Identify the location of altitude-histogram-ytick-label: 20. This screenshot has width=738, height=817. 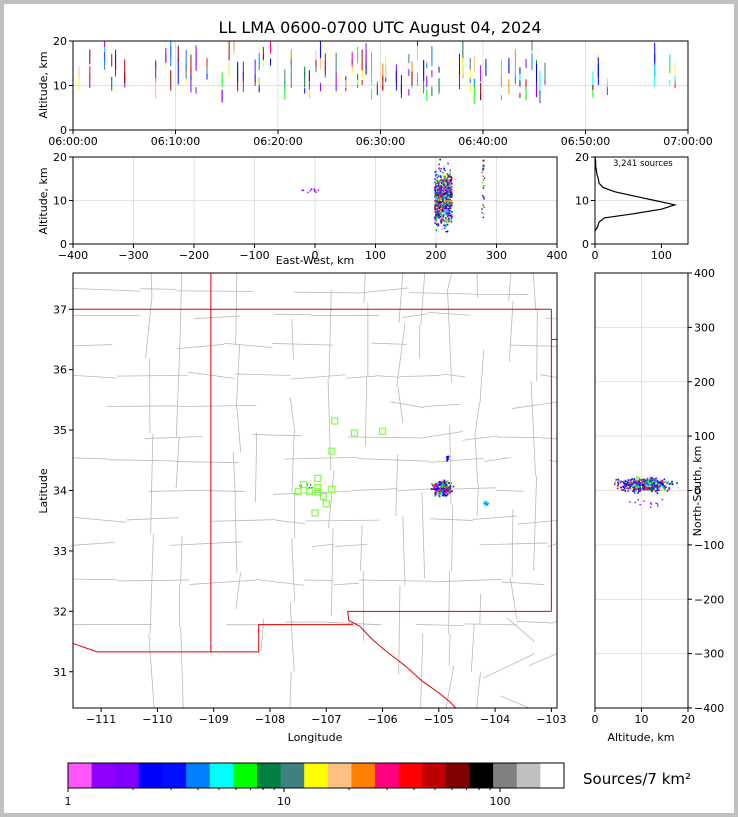
(582, 157).